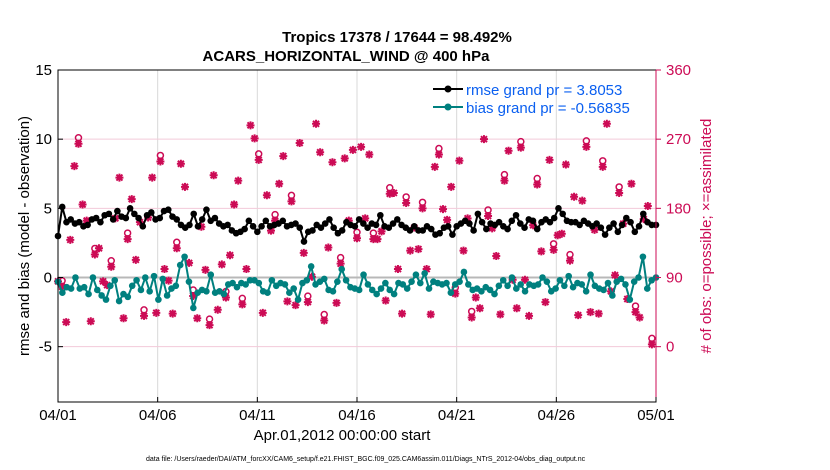 This screenshot has height=470, width=830. What do you see at coordinates (678, 139) in the screenshot?
I see `y-tick-label-right: 270` at bounding box center [678, 139].